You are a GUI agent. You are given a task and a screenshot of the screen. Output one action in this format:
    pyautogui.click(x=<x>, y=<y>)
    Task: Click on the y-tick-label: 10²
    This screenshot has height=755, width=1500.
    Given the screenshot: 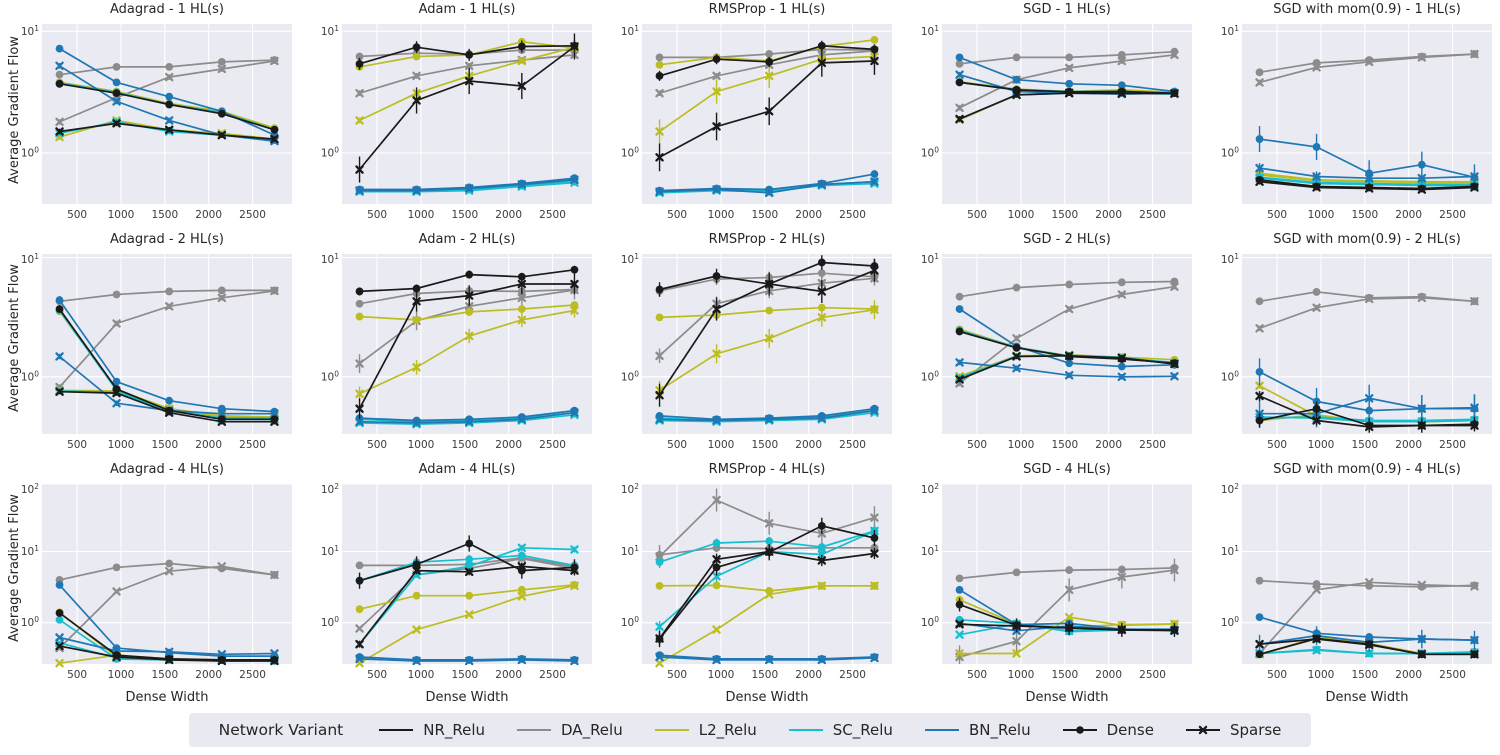 What is the action you would take?
    pyautogui.click(x=930, y=489)
    